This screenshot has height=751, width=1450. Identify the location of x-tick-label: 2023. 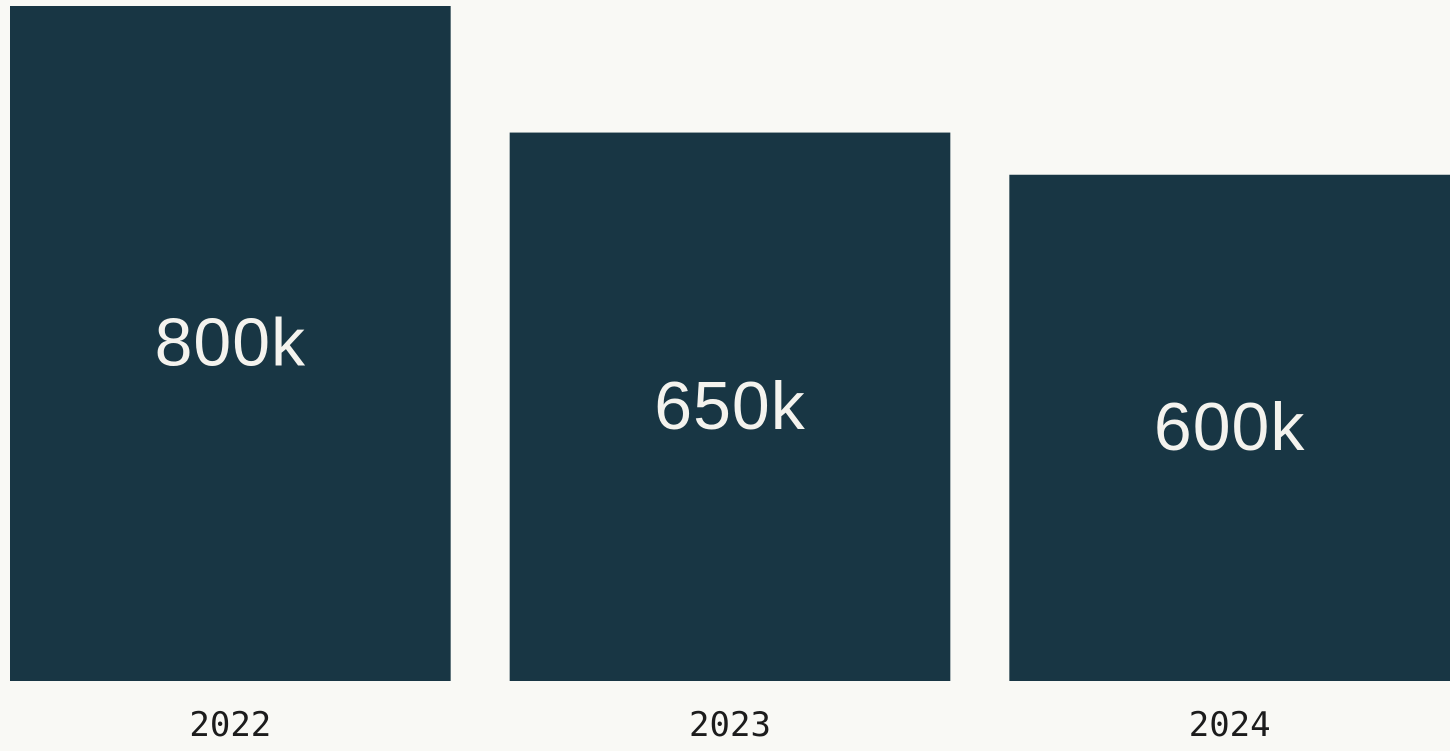
(730, 725).